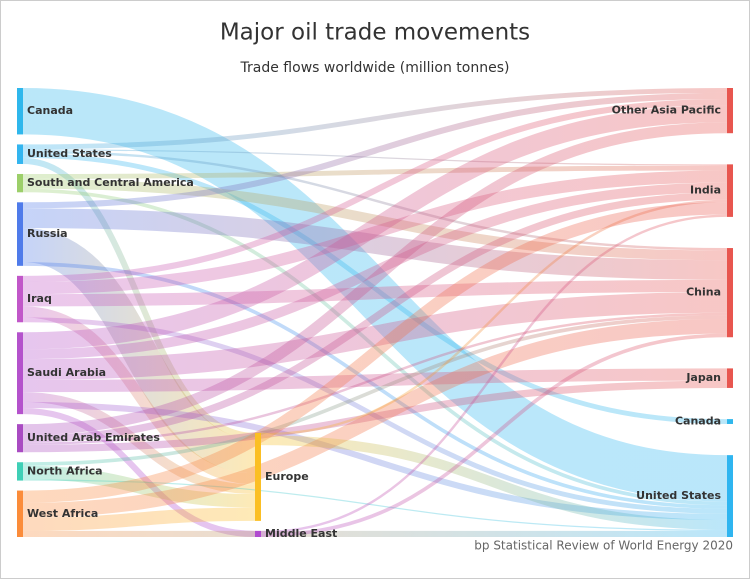 This screenshot has height=579, width=750. Describe the element at coordinates (287, 476) in the screenshot. I see `node-label: Europe` at that location.